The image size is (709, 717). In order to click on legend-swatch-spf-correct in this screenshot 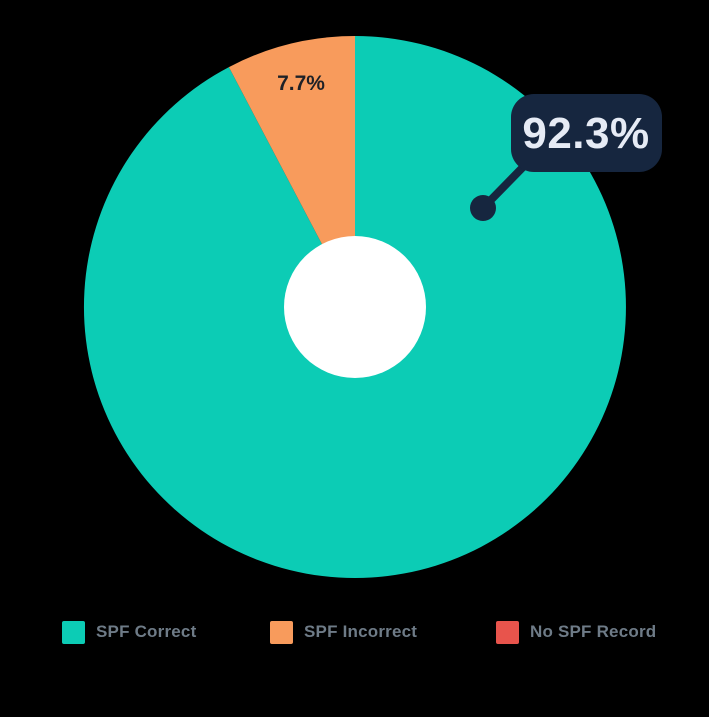, I will do `click(73, 632)`.